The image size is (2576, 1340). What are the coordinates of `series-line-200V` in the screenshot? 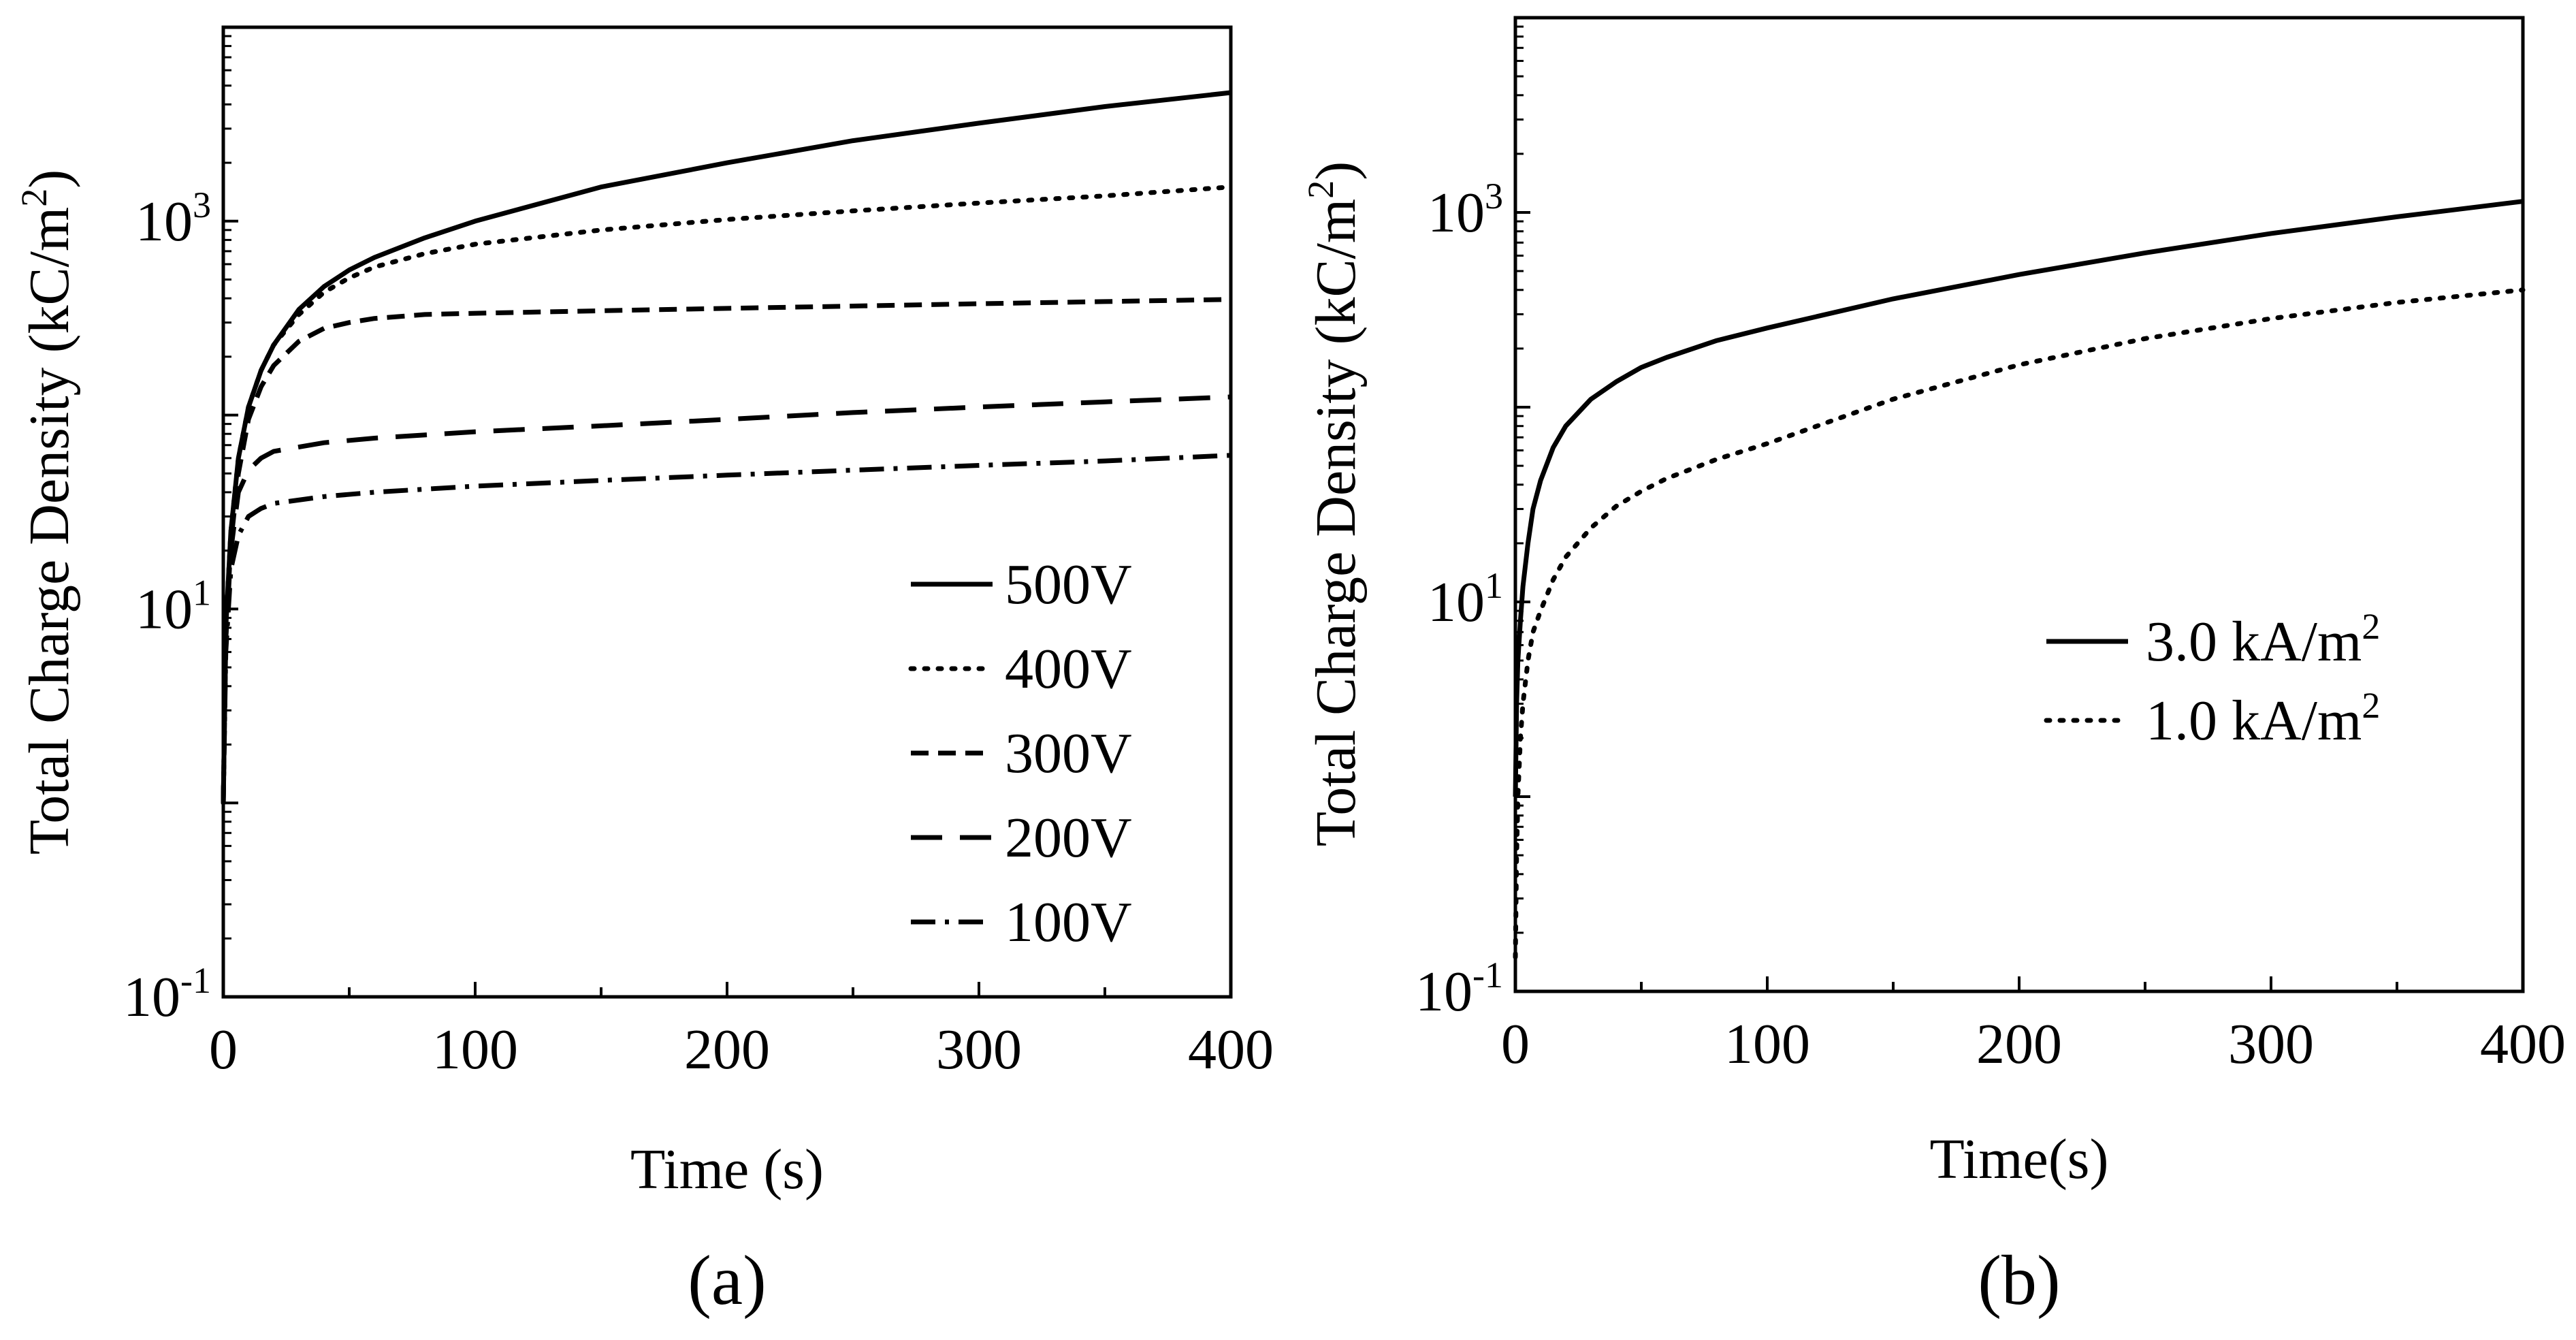 It's located at (726, 598).